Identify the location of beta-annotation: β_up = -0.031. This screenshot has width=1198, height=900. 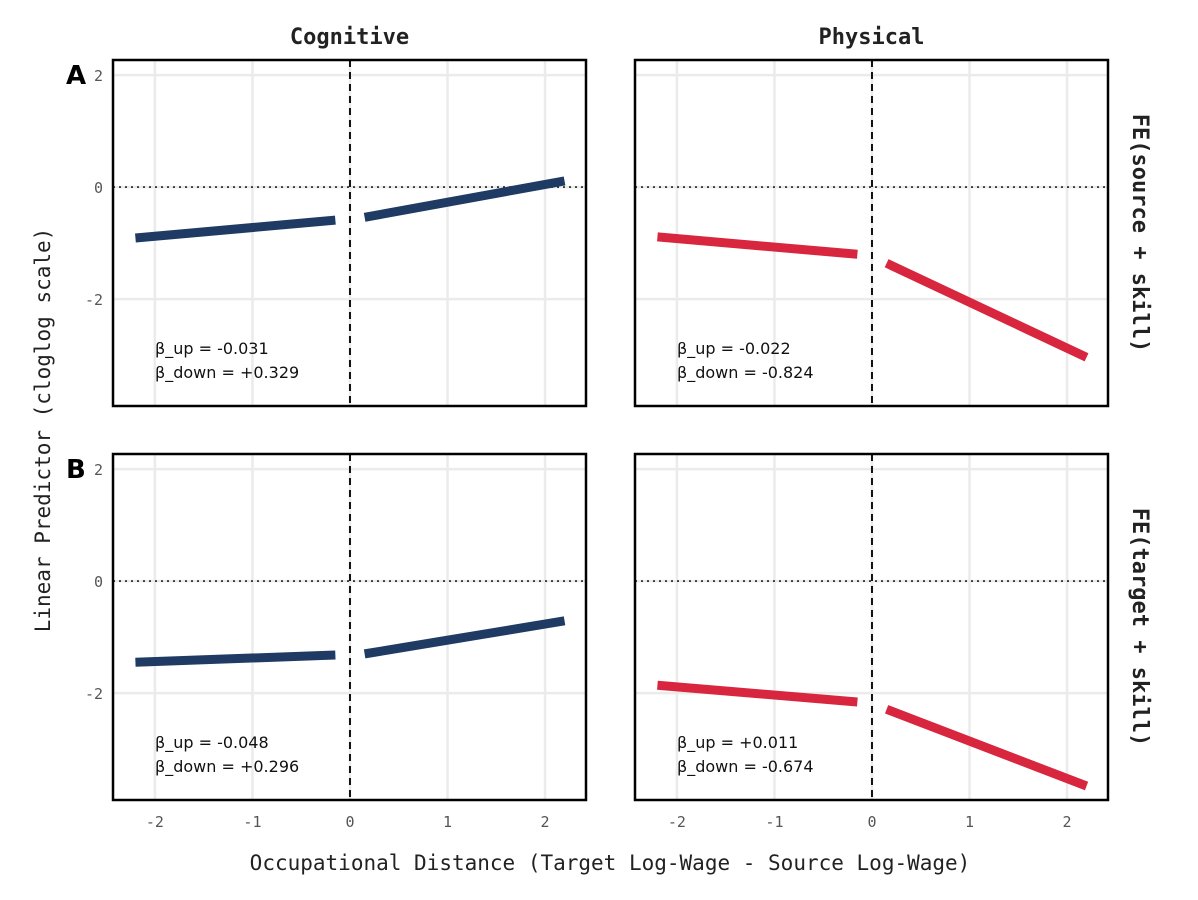
(212, 349).